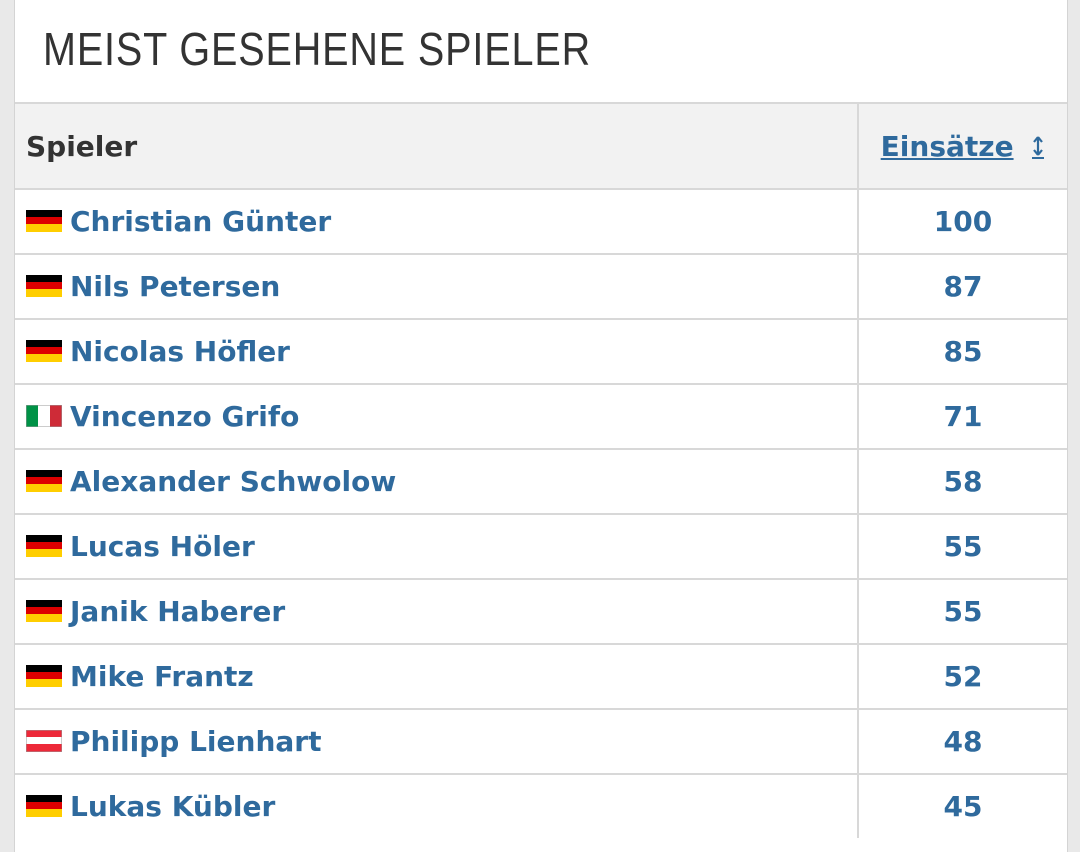 The width and height of the screenshot is (1080, 852). I want to click on player-link: Nils Petersen, so click(175, 286).